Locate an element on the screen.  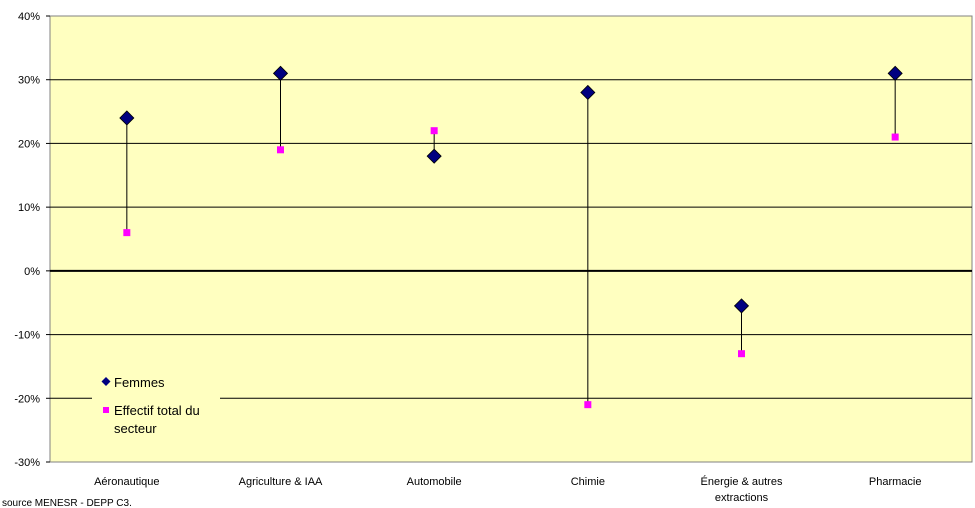
legend: Femmes Effectif total du secteur is located at coordinates (156, 407).